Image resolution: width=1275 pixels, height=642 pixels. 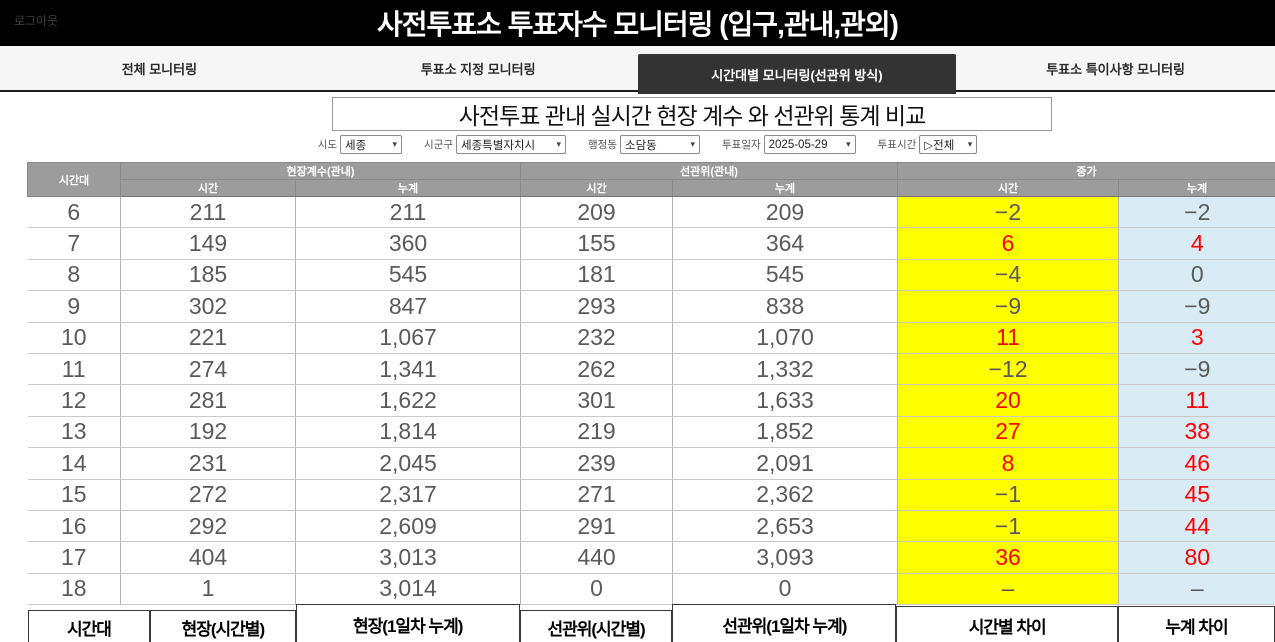 I want to click on table-row: 7 149 360 155 364 6 4, so click(x=651, y=243).